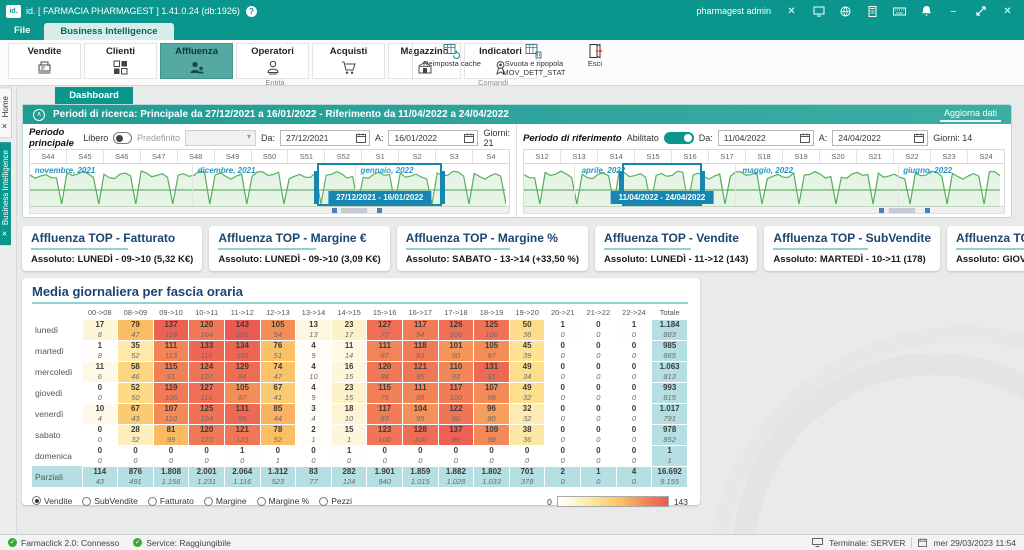  I want to click on row-label: mercoledì, so click(54, 371).